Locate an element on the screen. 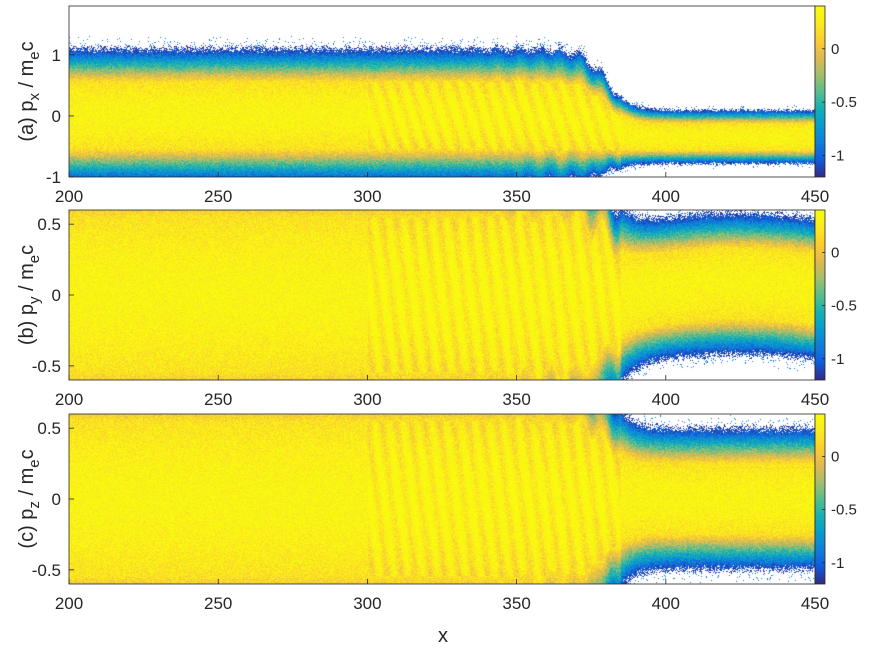 This screenshot has height=656, width=875. colorbar-ticks-b: -1 -0.5 0 is located at coordinates (839, 306).